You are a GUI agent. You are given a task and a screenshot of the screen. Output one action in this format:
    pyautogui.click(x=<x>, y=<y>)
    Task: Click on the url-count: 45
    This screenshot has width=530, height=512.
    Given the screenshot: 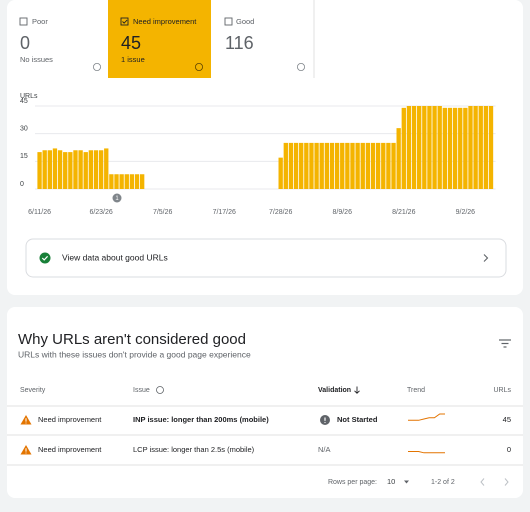 What is the action you would take?
    pyautogui.click(x=507, y=419)
    